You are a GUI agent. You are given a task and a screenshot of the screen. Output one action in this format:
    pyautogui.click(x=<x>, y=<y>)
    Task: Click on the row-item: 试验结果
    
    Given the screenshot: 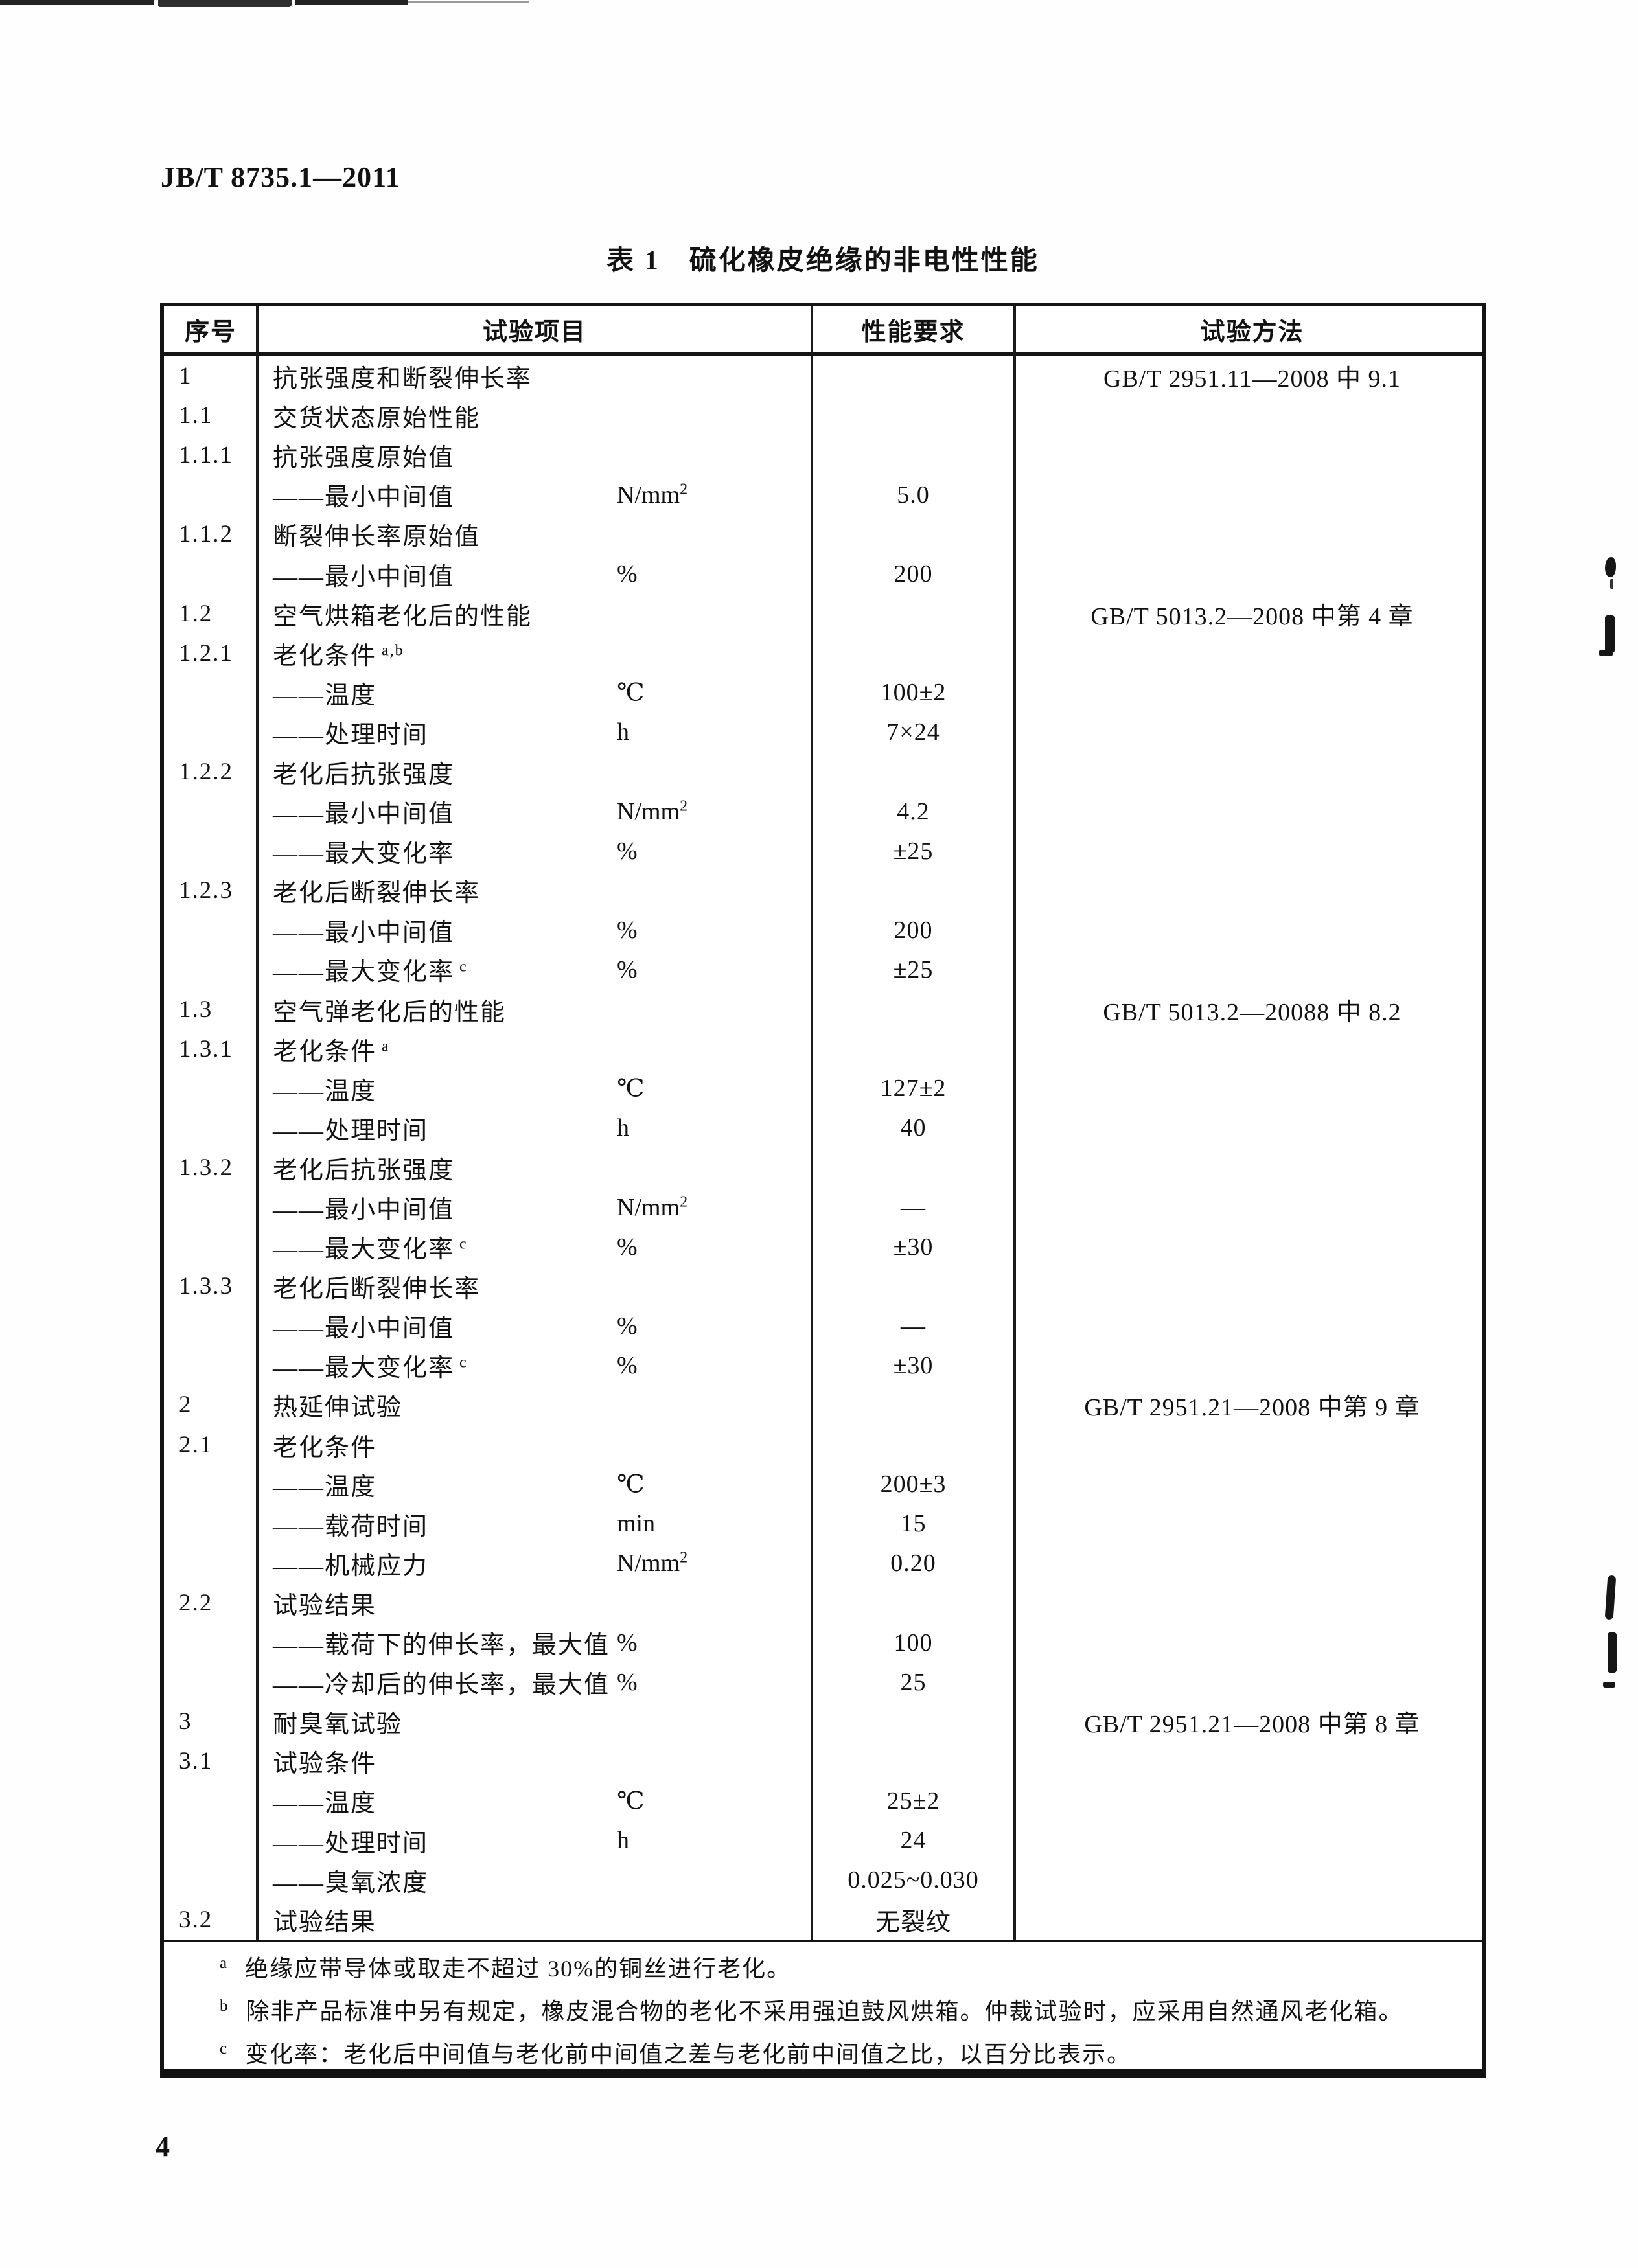 What is the action you would take?
    pyautogui.click(x=534, y=1920)
    